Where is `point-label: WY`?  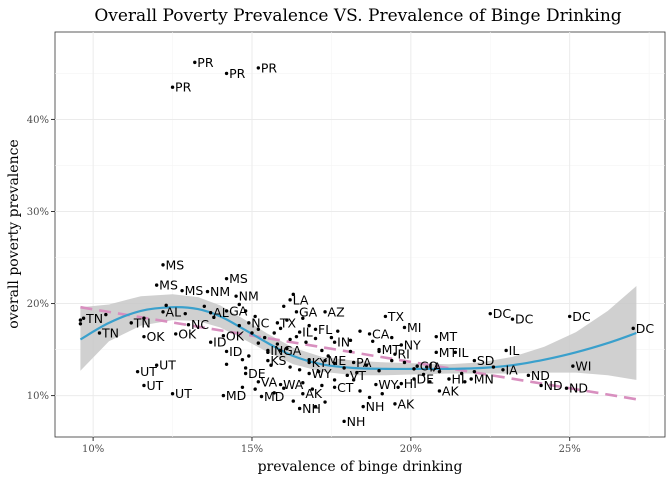 point-label: WY is located at coordinates (322, 373).